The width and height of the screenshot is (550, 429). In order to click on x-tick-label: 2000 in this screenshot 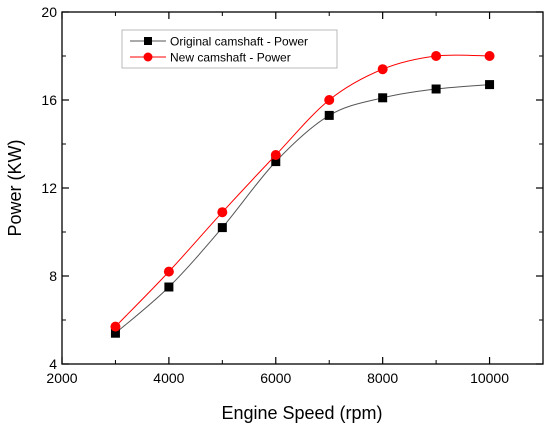, I will do `click(61, 378)`.